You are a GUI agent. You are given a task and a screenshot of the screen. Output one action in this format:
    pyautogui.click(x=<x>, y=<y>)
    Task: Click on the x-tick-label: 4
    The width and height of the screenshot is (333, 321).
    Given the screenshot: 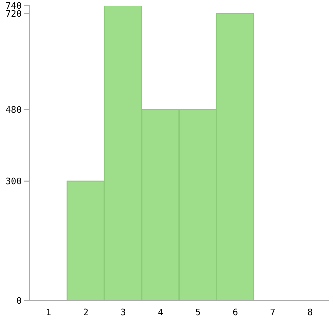 What is the action you would take?
    pyautogui.click(x=161, y=313)
    